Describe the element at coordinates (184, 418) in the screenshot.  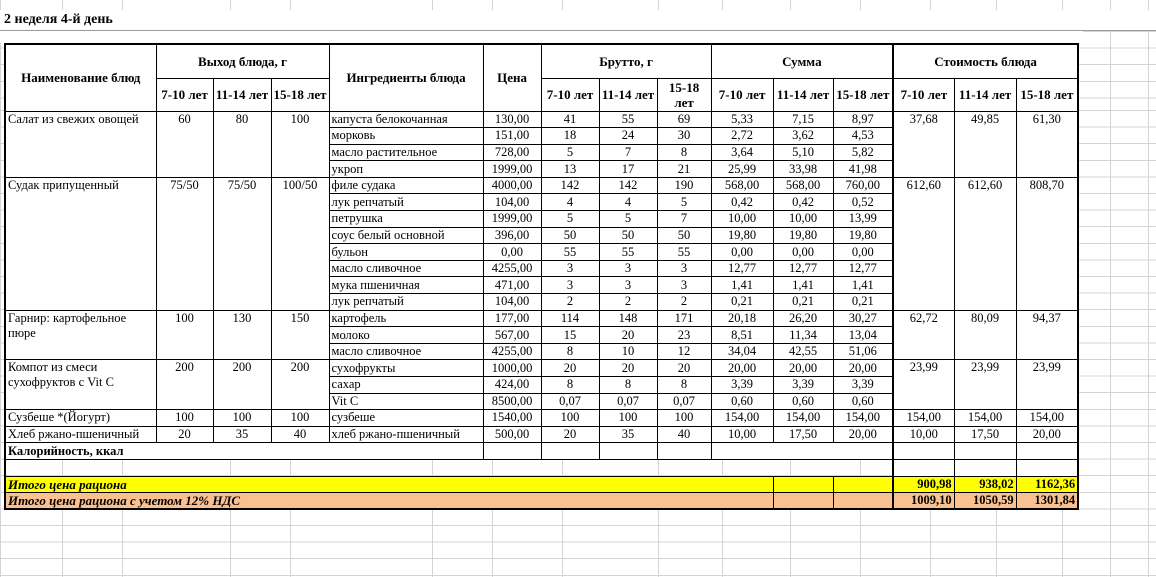
I see `dish-output-age-1: 100` at that location.